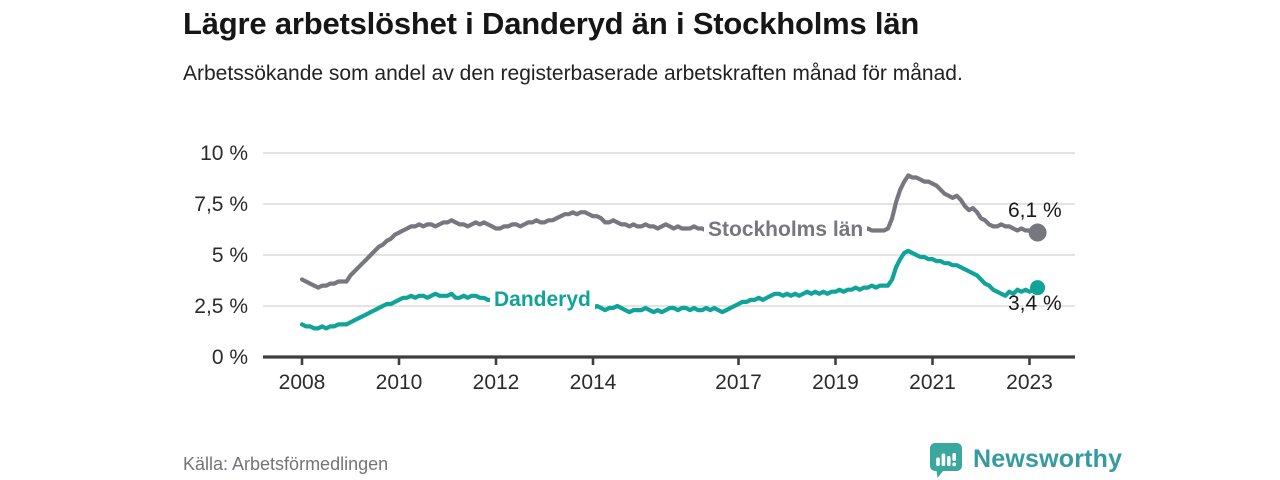 The height and width of the screenshot is (480, 1280). What do you see at coordinates (221, 204) in the screenshot?
I see `y-axis-tick-label: 7,5 %` at bounding box center [221, 204].